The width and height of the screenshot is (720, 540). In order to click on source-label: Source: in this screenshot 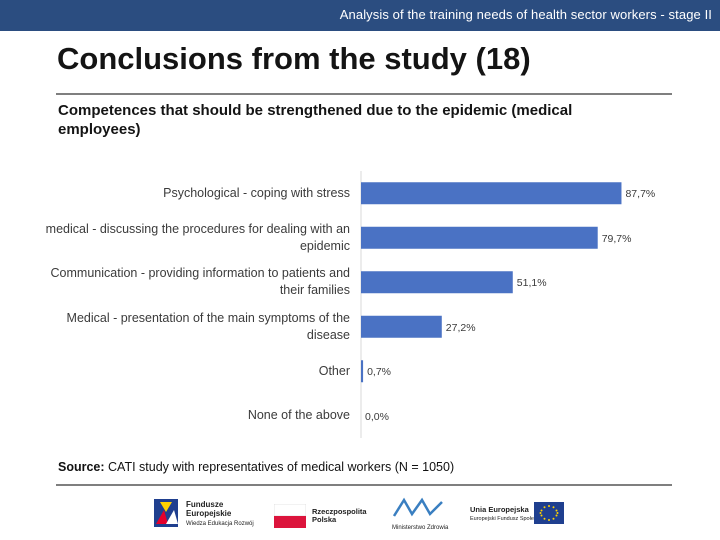, I will do `click(81, 467)`.